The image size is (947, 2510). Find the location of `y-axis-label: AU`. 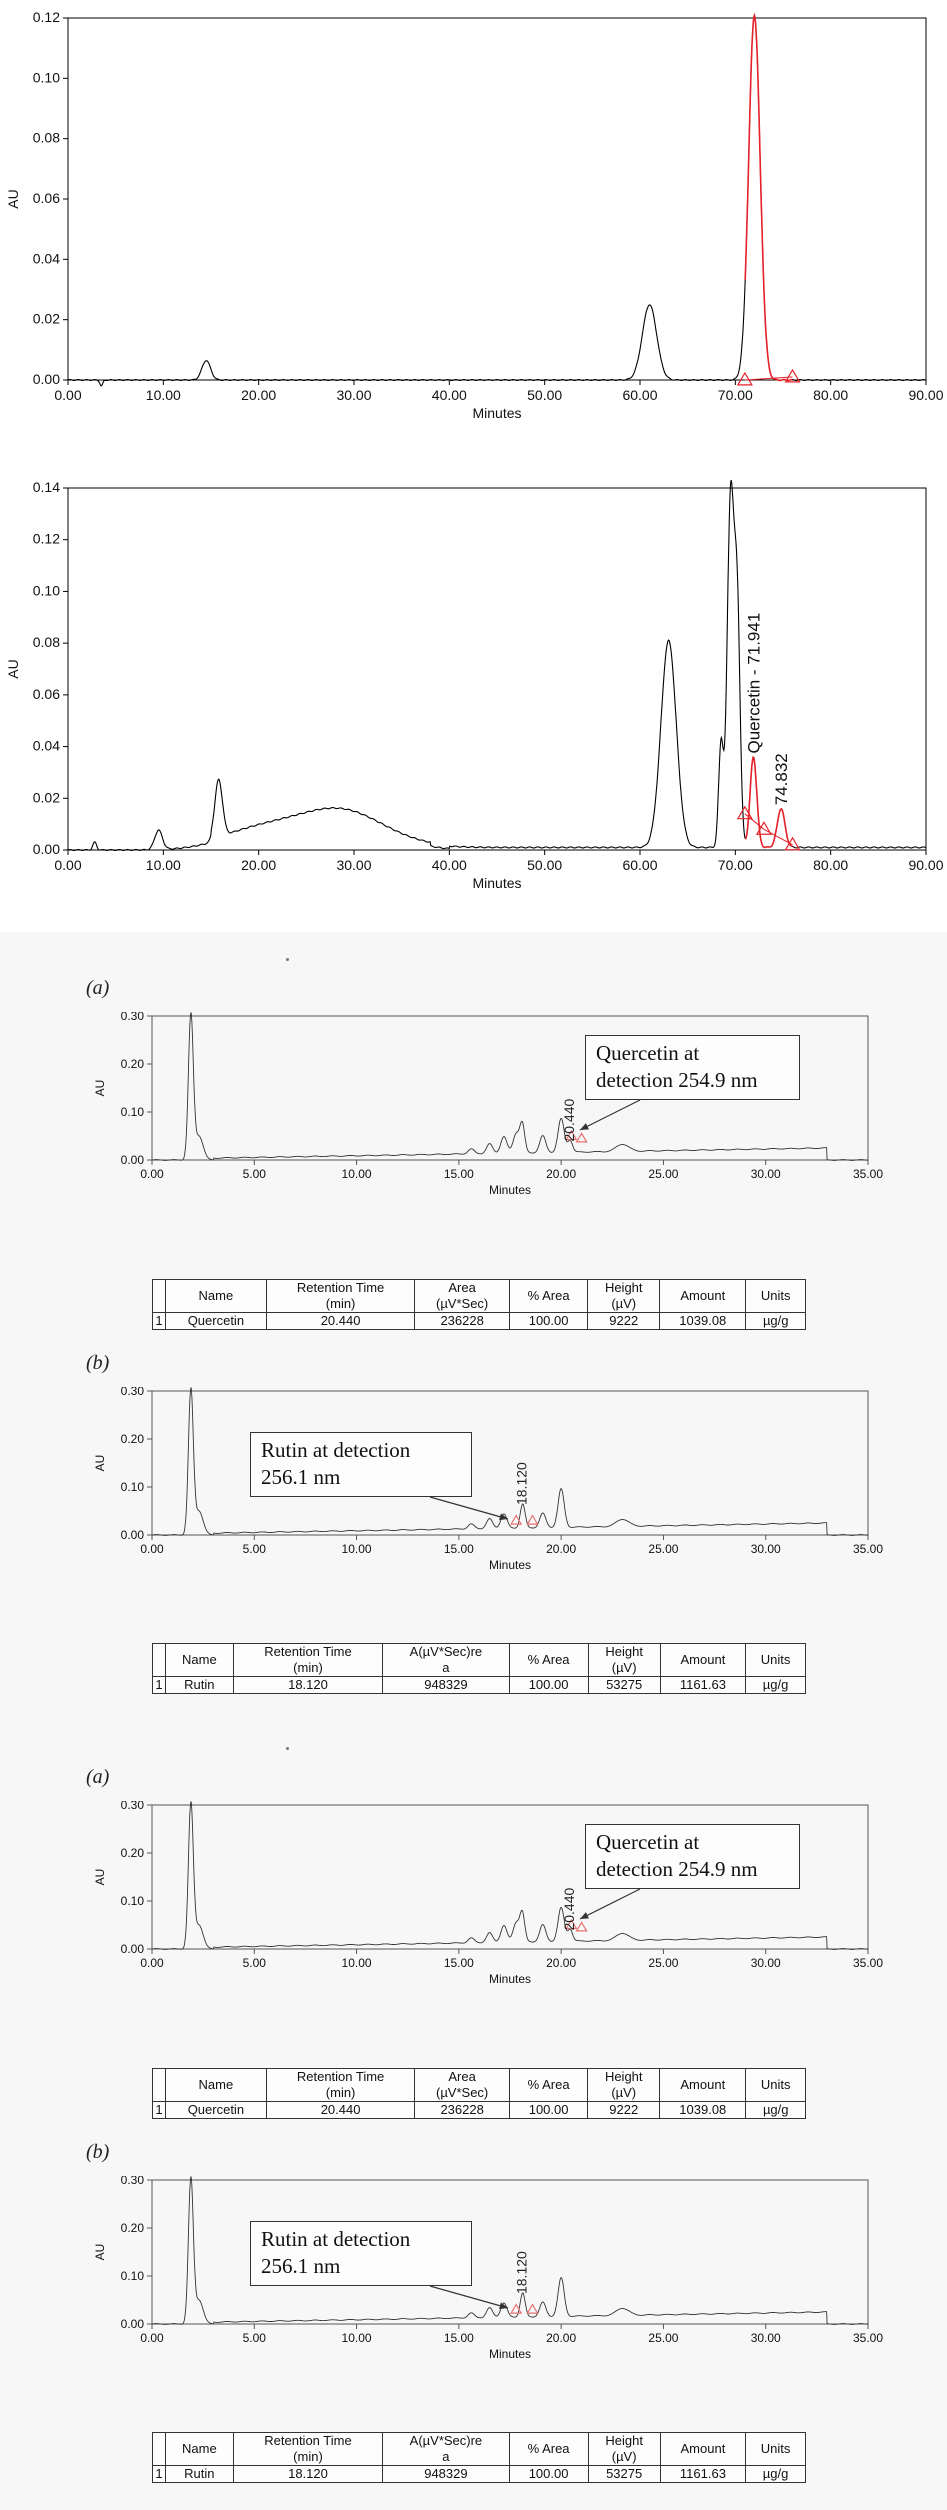

y-axis-label: AU is located at coordinates (100, 1088).